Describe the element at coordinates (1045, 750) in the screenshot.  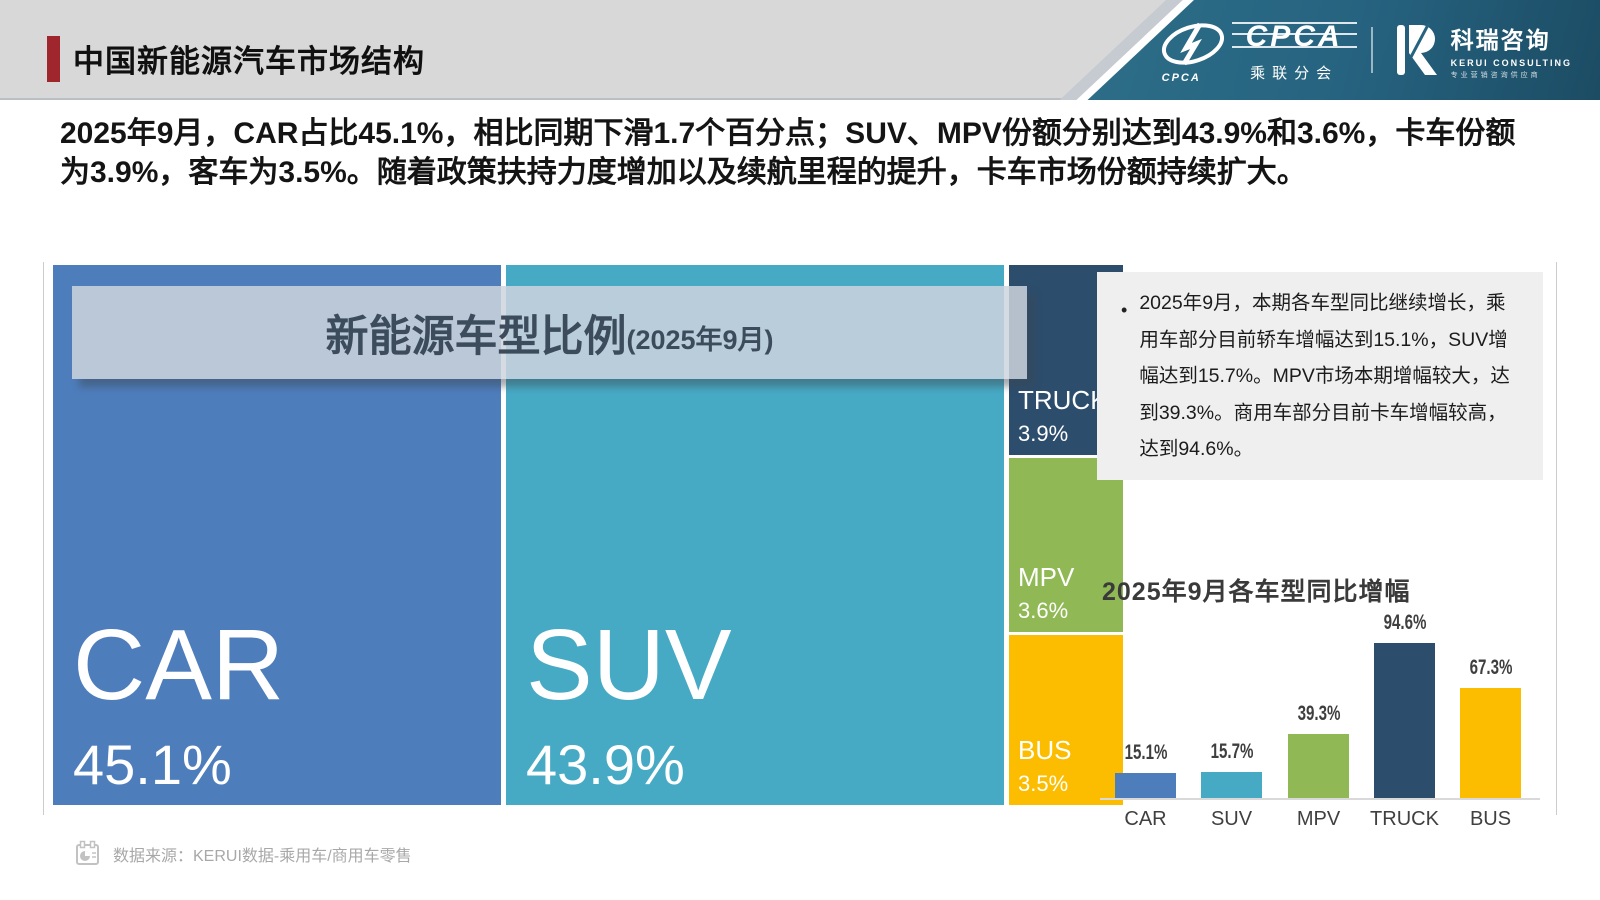
I see `treemap-label-bus: BUS` at that location.